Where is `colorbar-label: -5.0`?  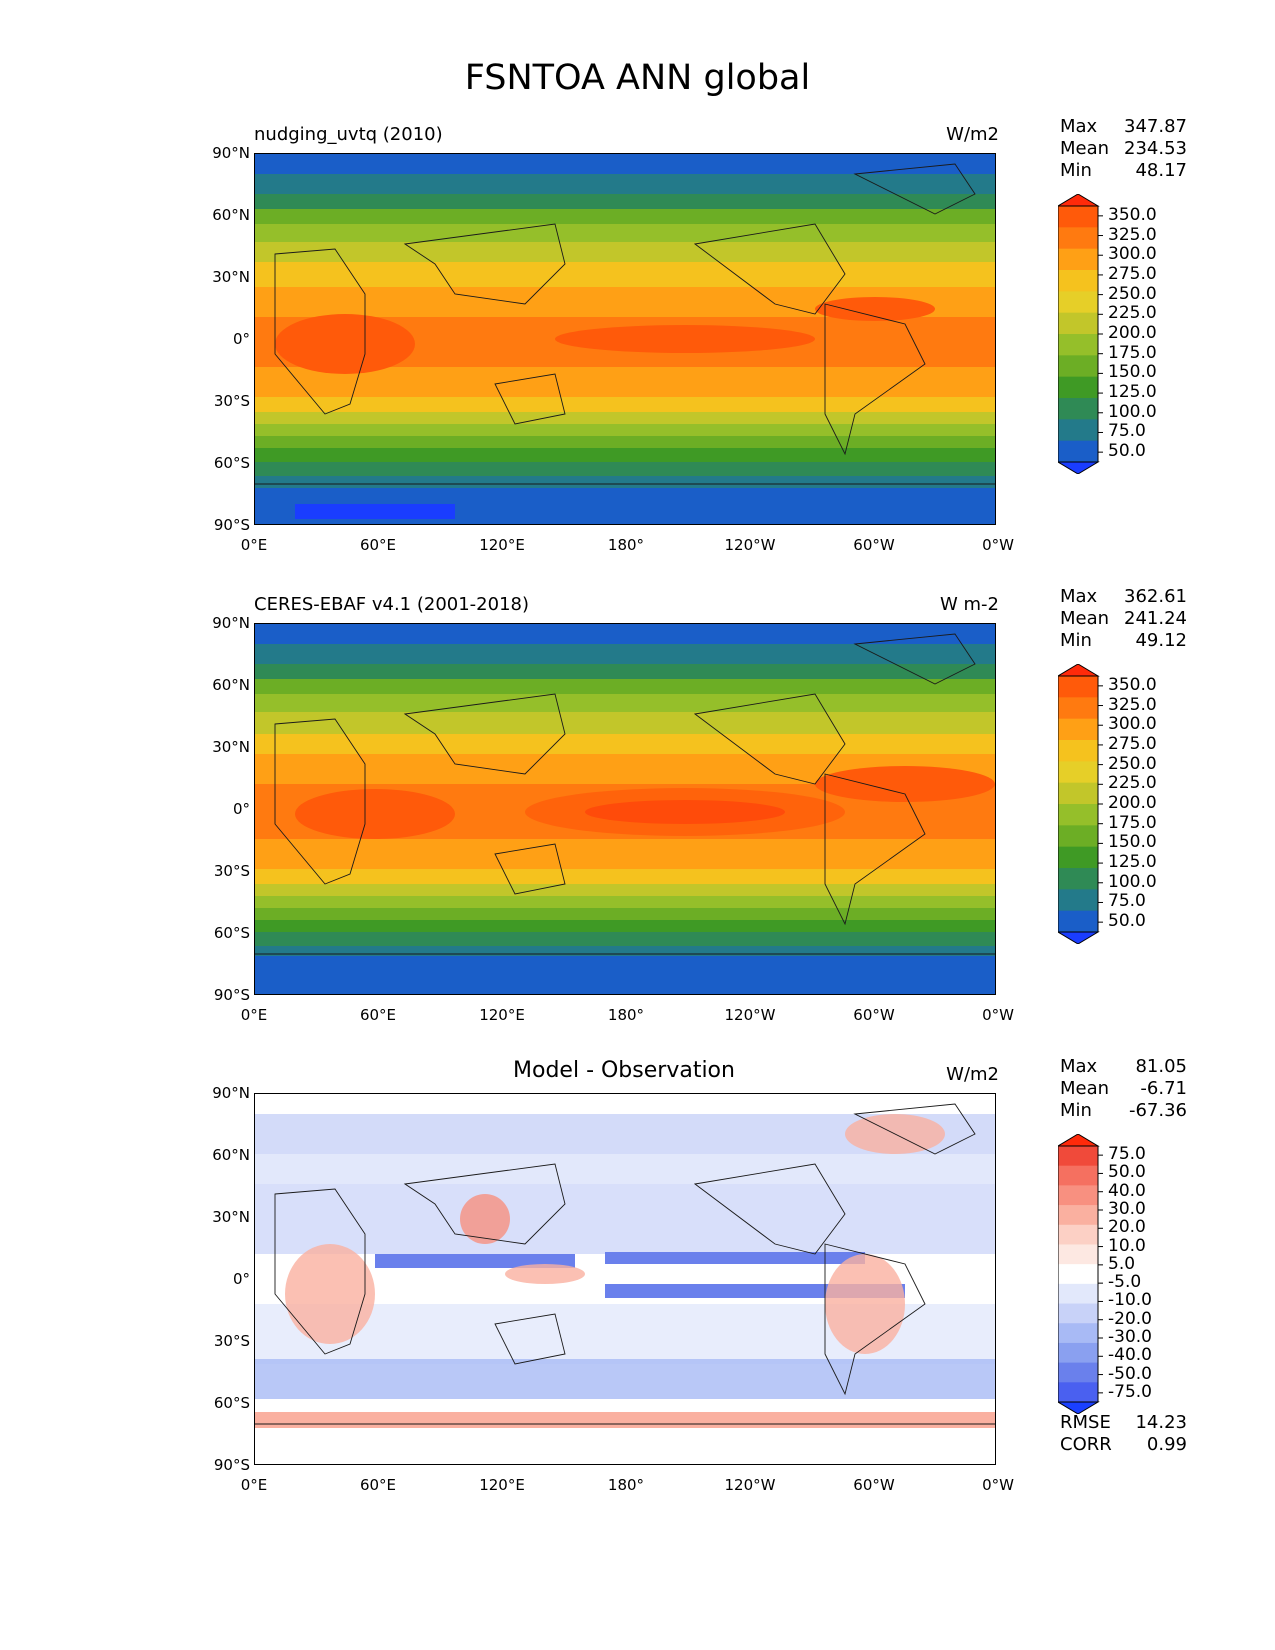
colorbar-label: -5.0 is located at coordinates (1125, 1282).